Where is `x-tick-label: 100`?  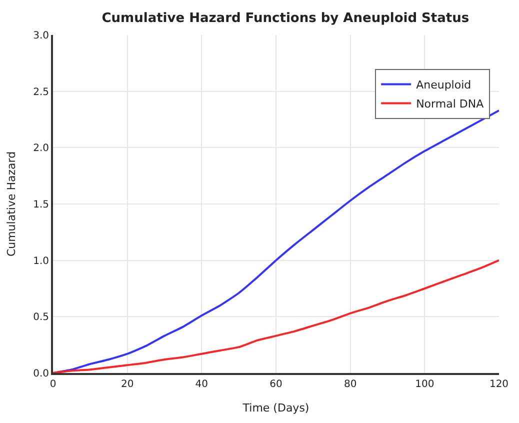
x-tick-label: 100 is located at coordinates (424, 384).